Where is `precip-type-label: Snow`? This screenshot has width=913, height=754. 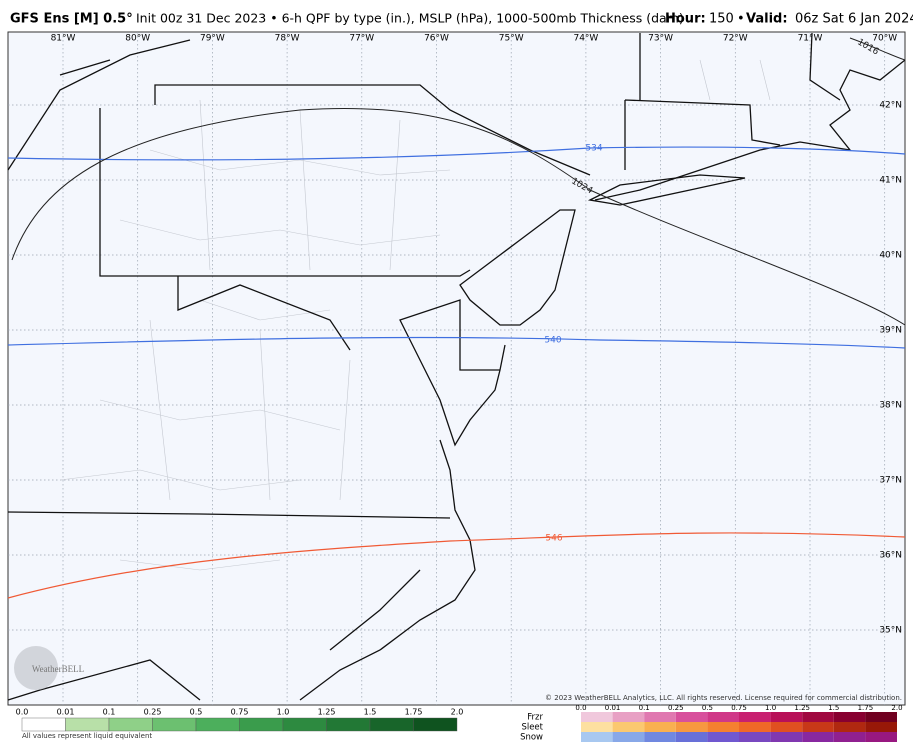
precip-type-label: Snow is located at coordinates (531, 738).